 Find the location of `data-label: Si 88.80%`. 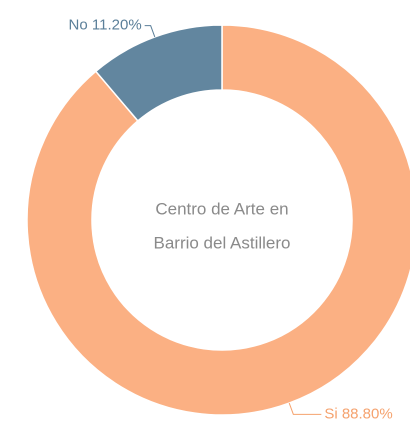

data-label: Si 88.80% is located at coordinates (358, 413).